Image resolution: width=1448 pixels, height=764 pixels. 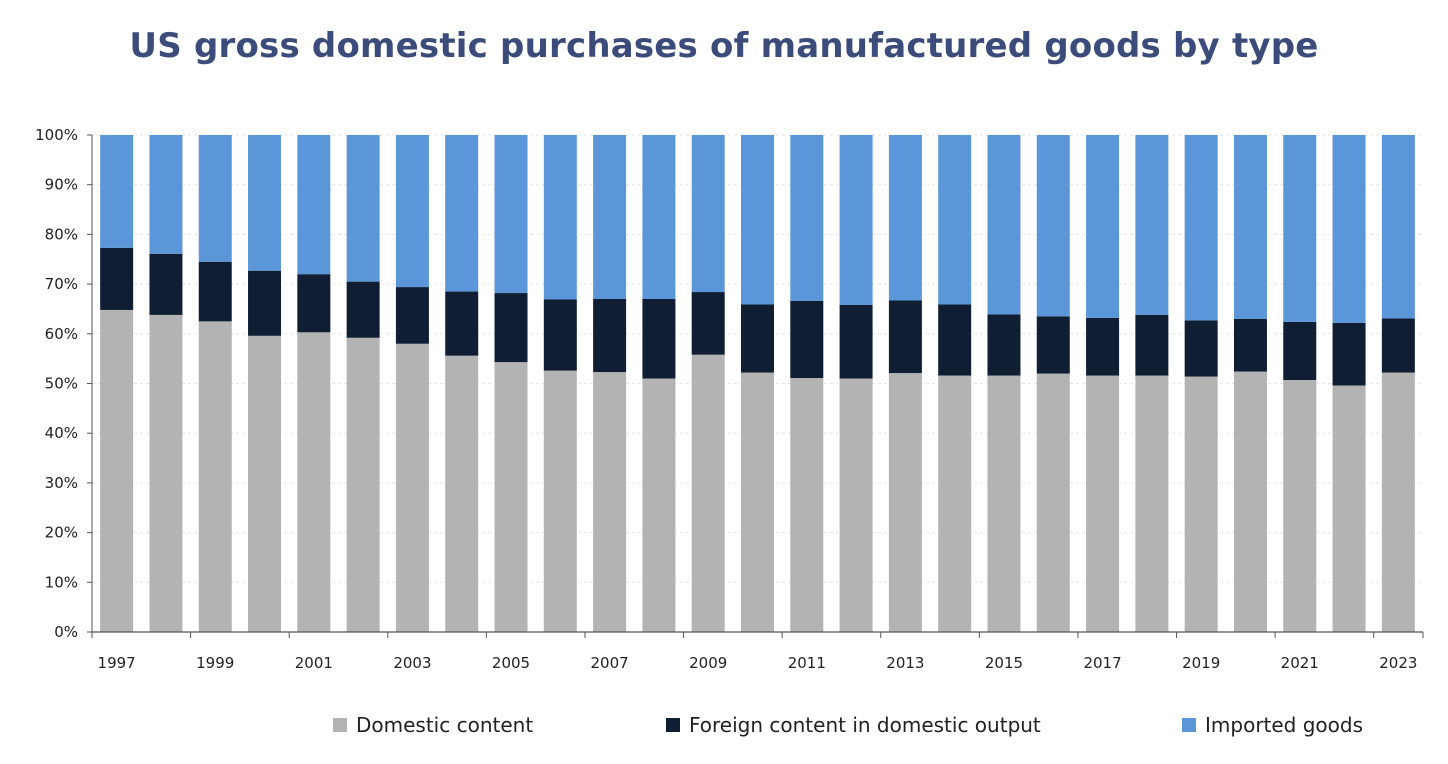 What do you see at coordinates (807, 218) in the screenshot?
I see `bar-imported-goods-2011` at bounding box center [807, 218].